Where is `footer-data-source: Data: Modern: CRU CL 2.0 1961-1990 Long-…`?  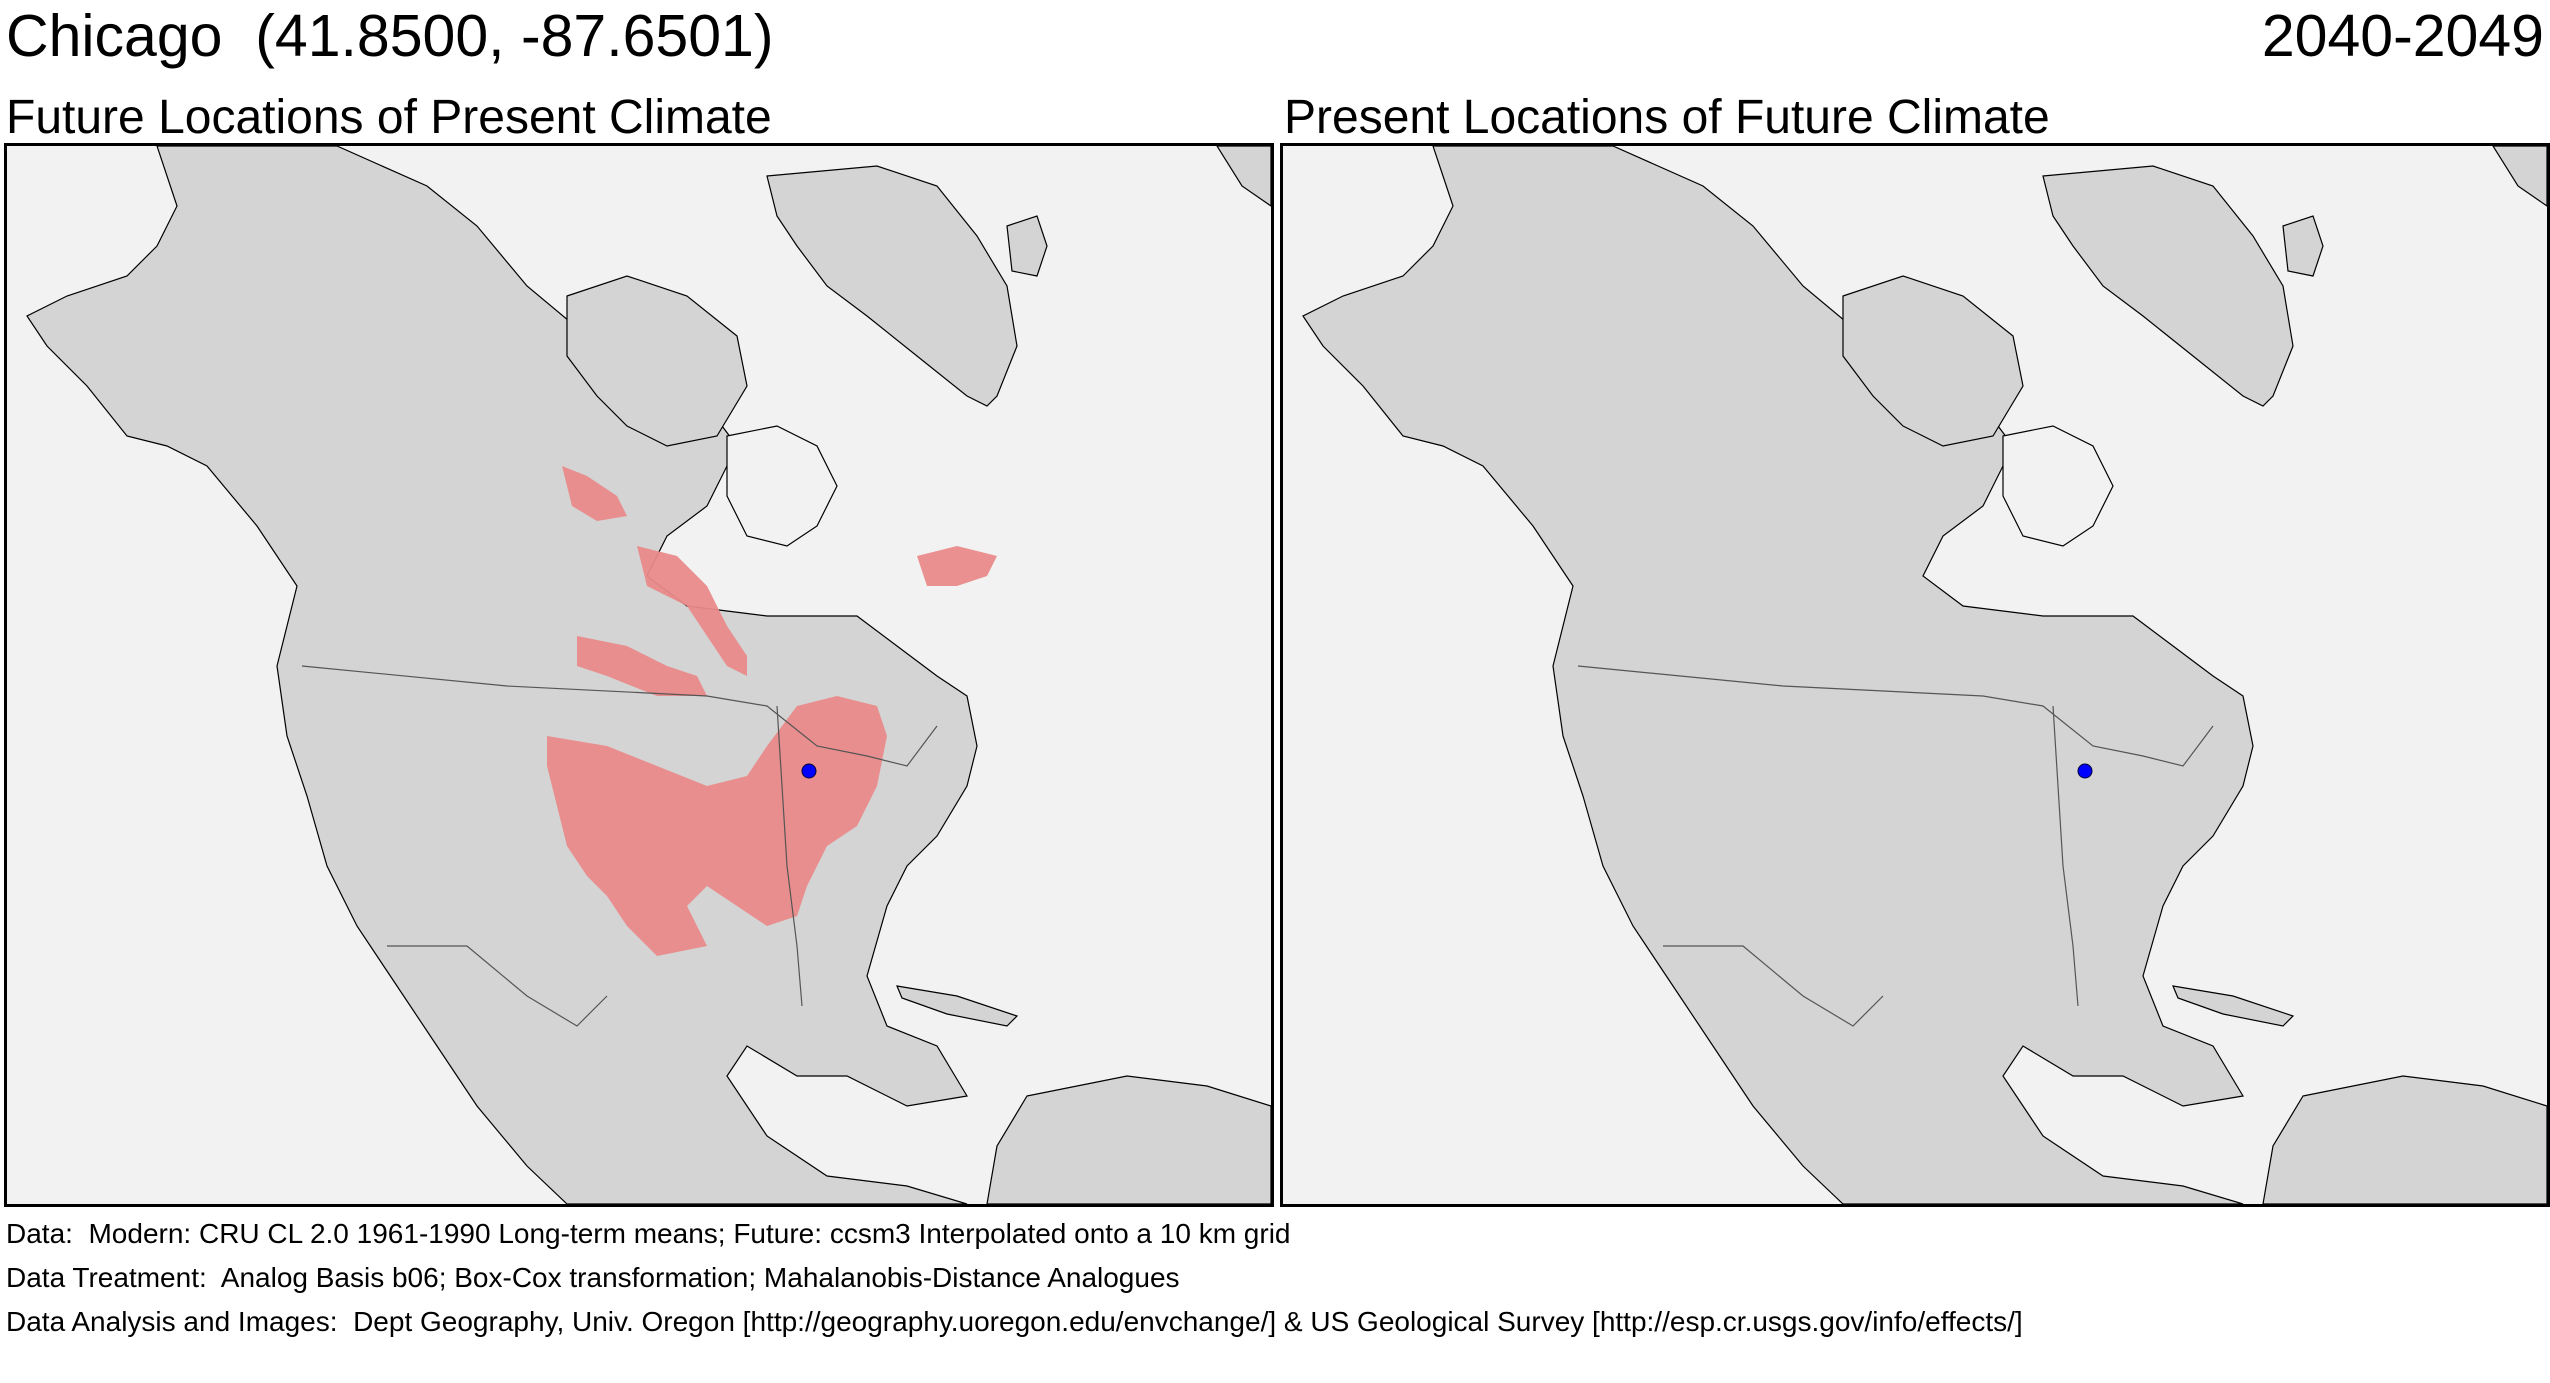 footer-data-source: Data: Modern: CRU CL 2.0 1961-1990 Long-… is located at coordinates (648, 1233).